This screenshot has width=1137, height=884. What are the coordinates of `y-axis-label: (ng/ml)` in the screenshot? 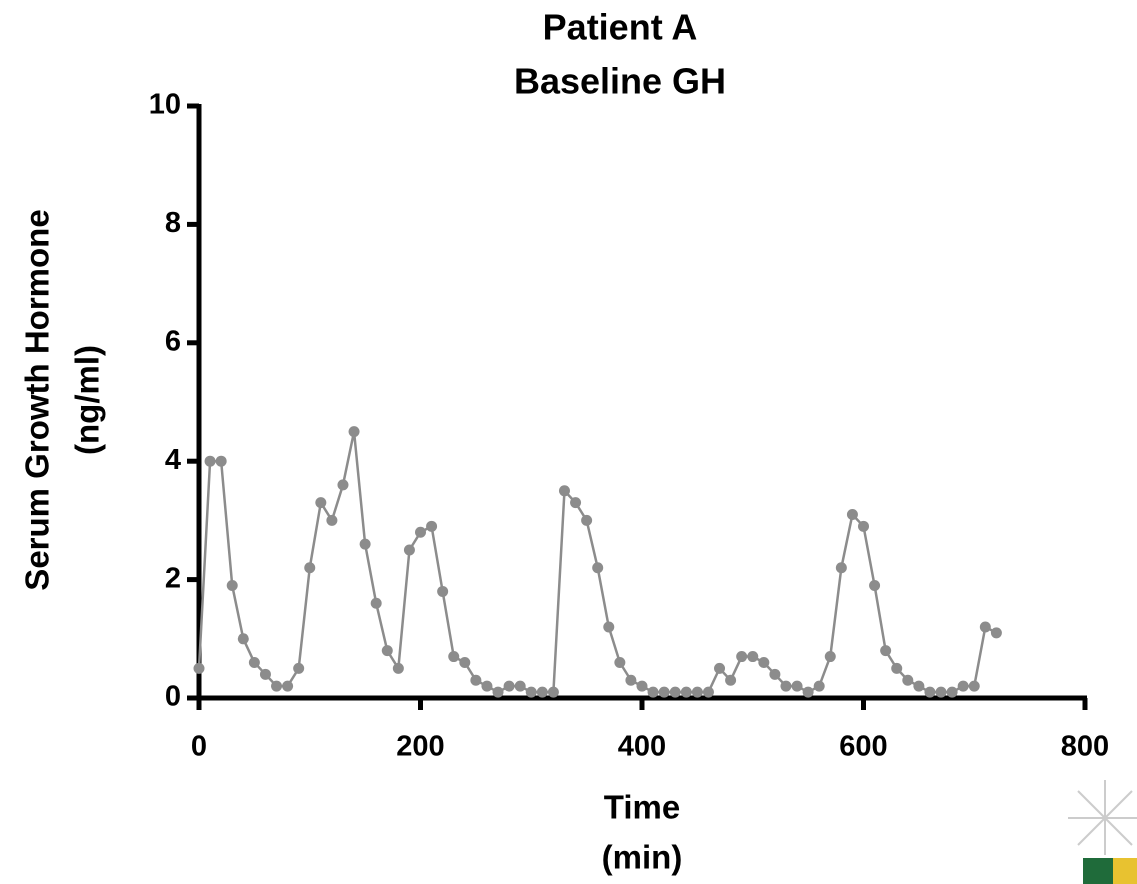 It's located at (87, 400).